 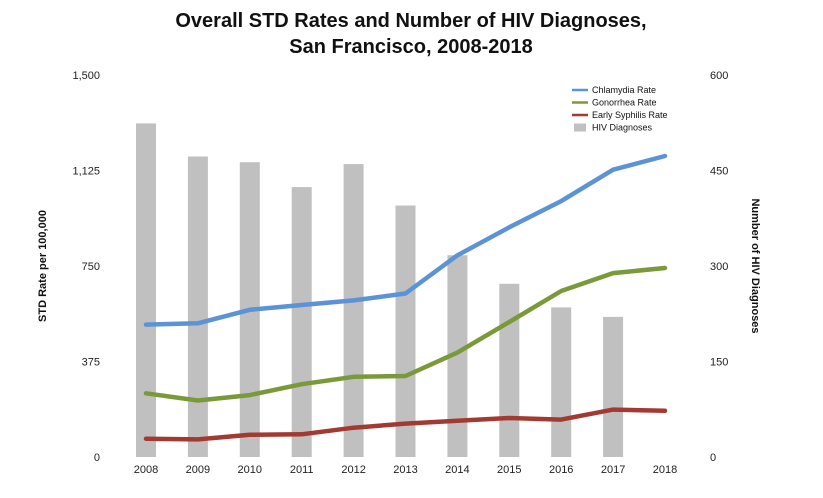 I want to click on x-tick-label: 2018, so click(x=665, y=470).